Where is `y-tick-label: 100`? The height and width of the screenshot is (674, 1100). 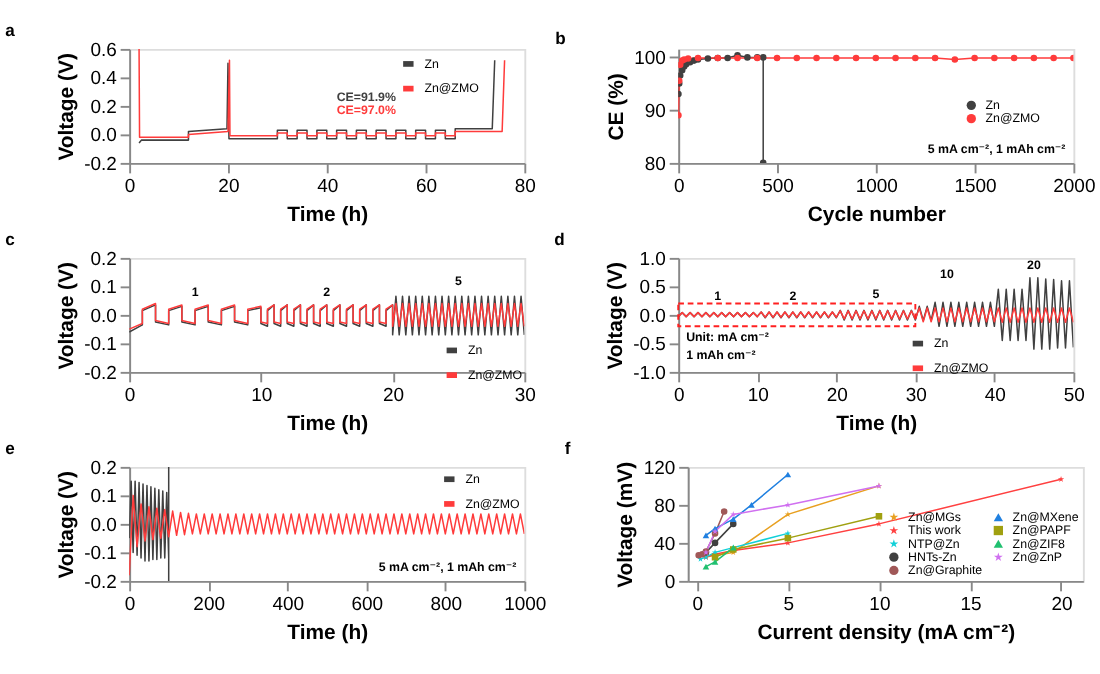 y-tick-label: 100 is located at coordinates (650, 58).